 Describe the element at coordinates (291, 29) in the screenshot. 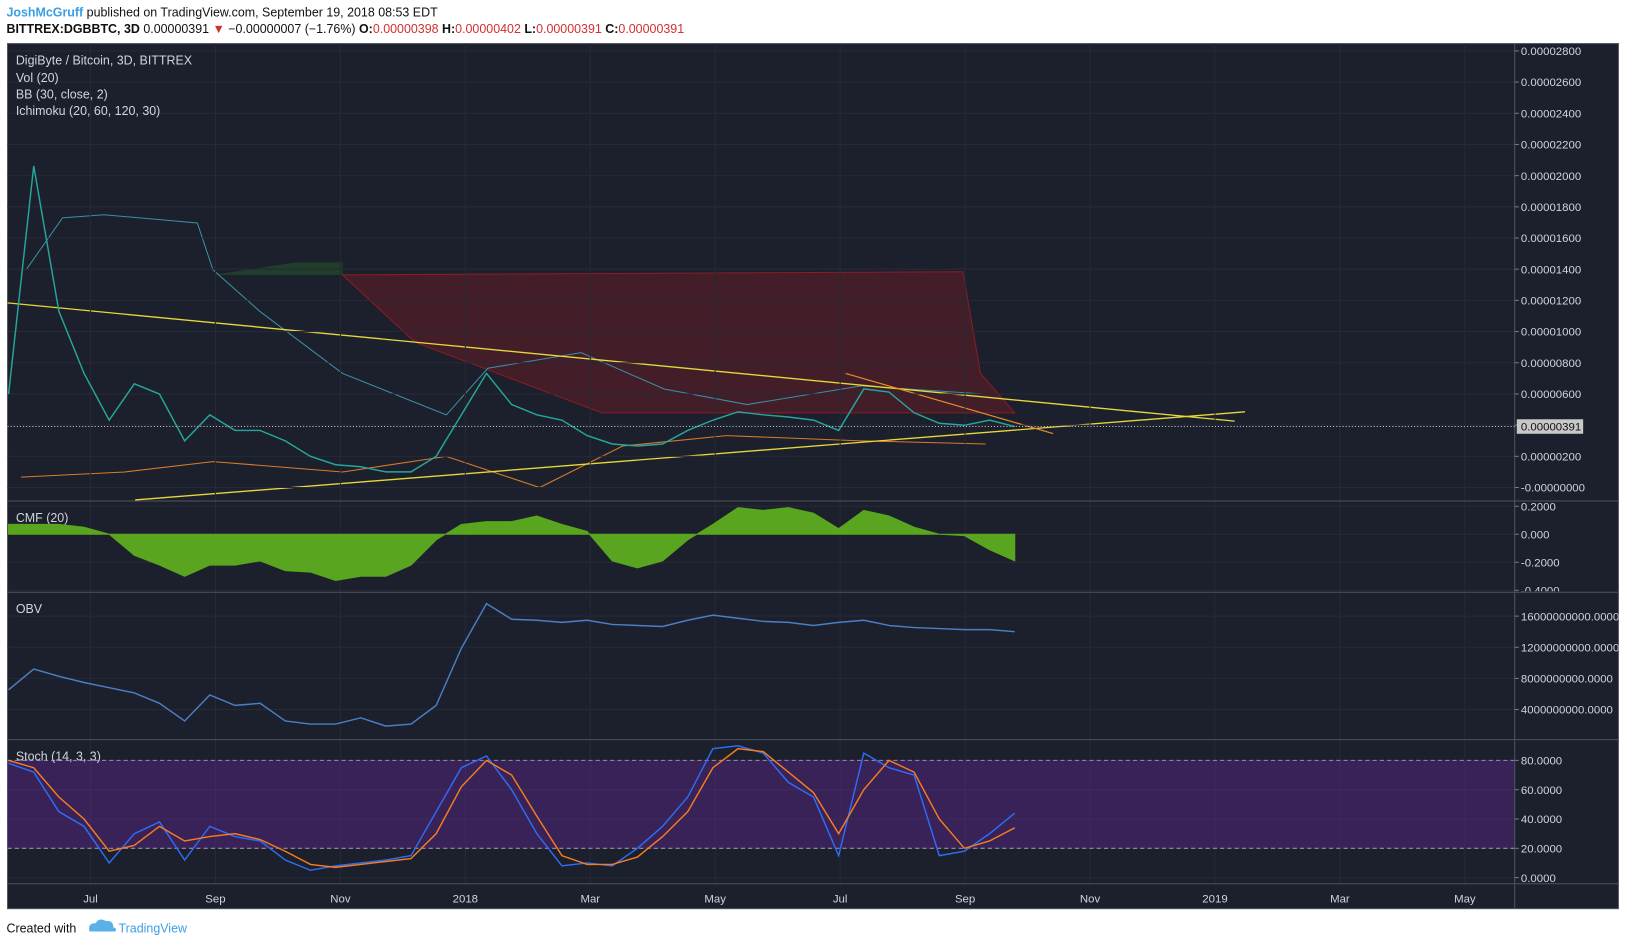

I see `change: −0.00000007 (−1.76%)` at that location.